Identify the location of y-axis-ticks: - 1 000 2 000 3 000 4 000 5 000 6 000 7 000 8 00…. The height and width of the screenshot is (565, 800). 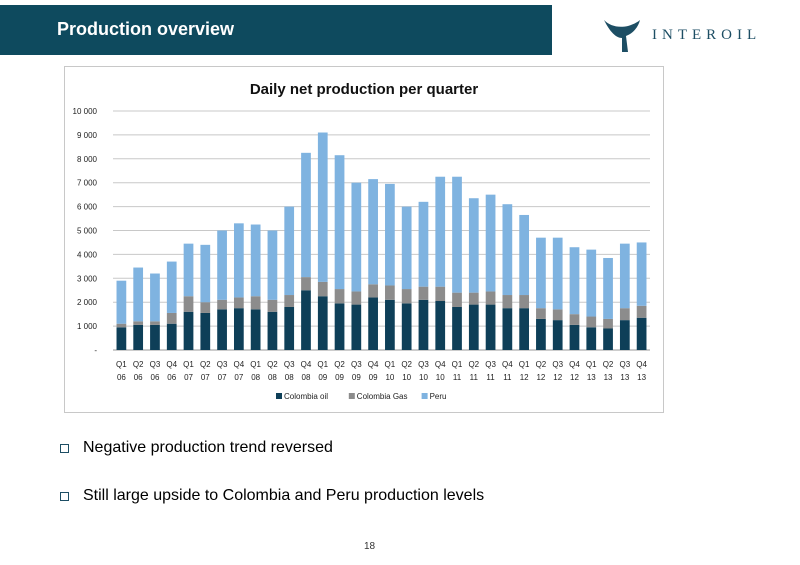
(85, 231).